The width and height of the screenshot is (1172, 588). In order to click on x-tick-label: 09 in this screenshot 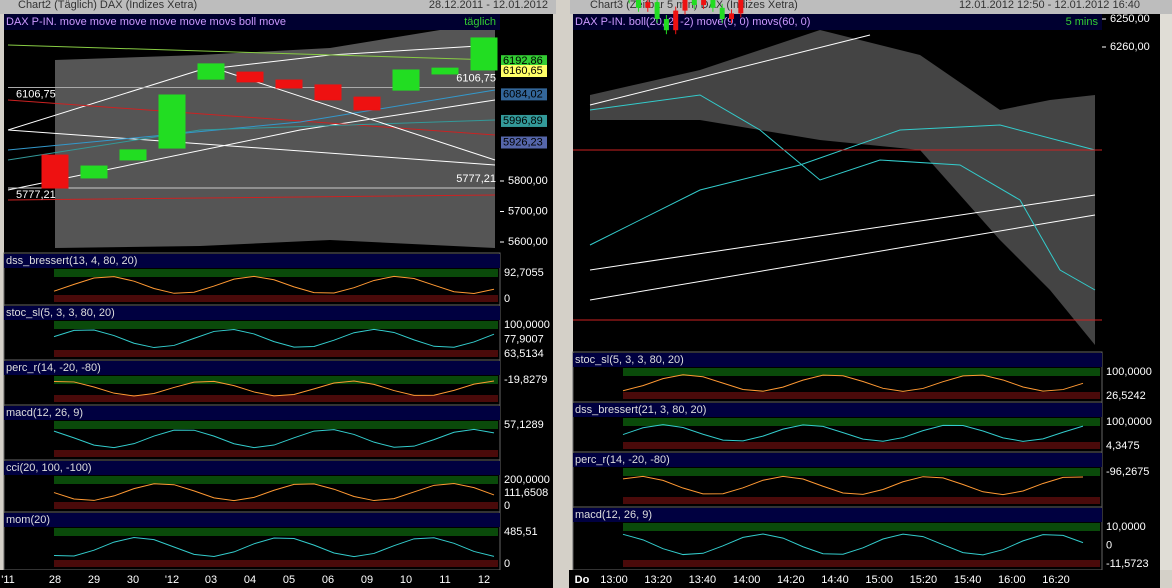, I will do `click(367, 580)`.